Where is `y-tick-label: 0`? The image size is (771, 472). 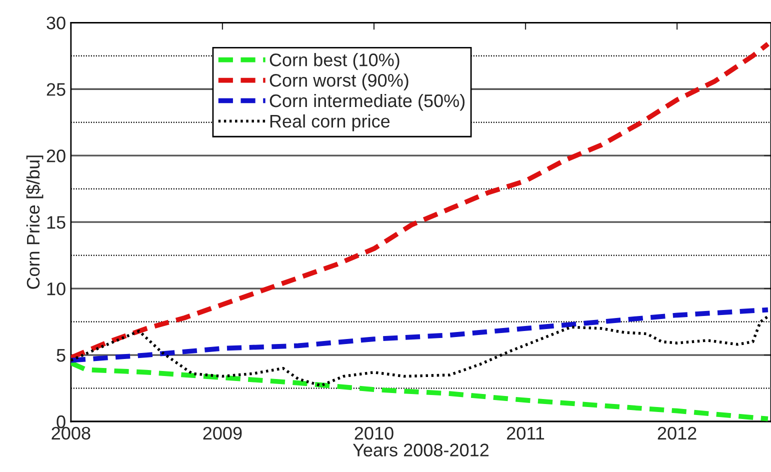
y-tick-label: 0 is located at coordinates (61, 421).